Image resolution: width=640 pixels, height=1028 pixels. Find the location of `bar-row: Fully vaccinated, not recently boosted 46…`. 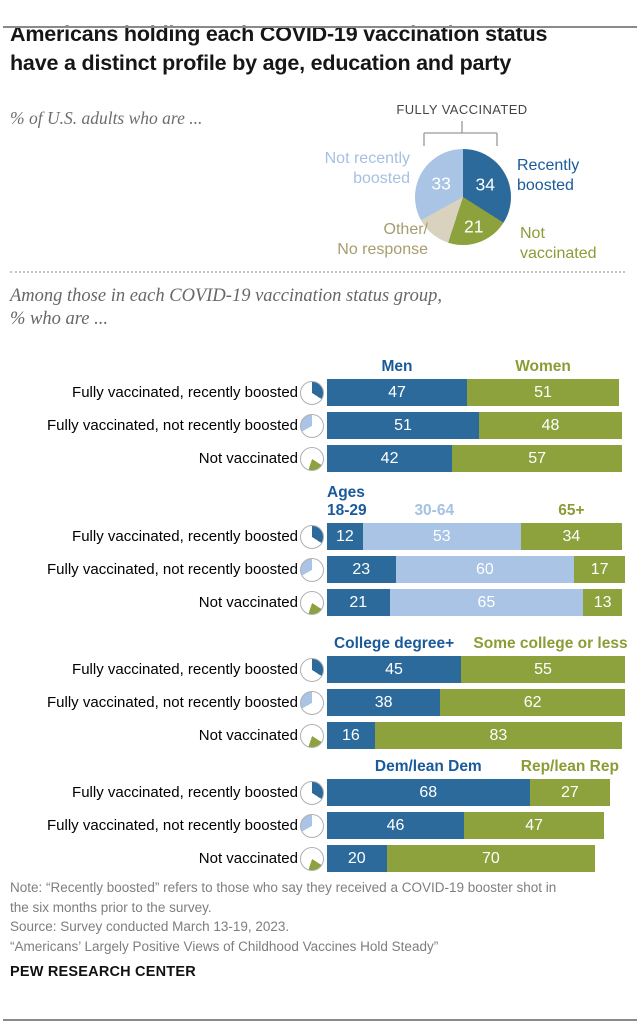

bar-row: Fully vaccinated, not recently boosted 46… is located at coordinates (317, 825).